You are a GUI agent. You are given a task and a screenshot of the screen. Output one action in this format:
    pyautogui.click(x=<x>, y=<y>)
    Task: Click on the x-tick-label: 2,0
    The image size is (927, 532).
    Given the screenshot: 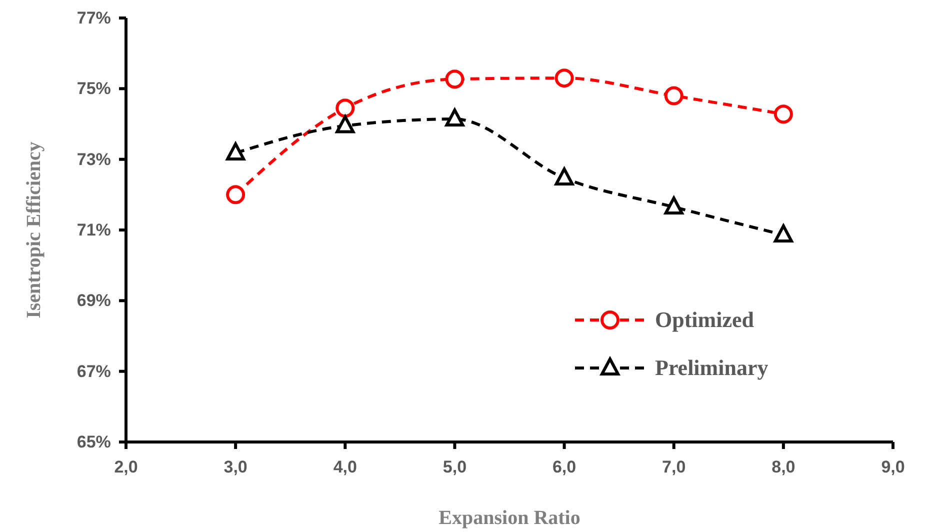 What is the action you would take?
    pyautogui.click(x=126, y=466)
    